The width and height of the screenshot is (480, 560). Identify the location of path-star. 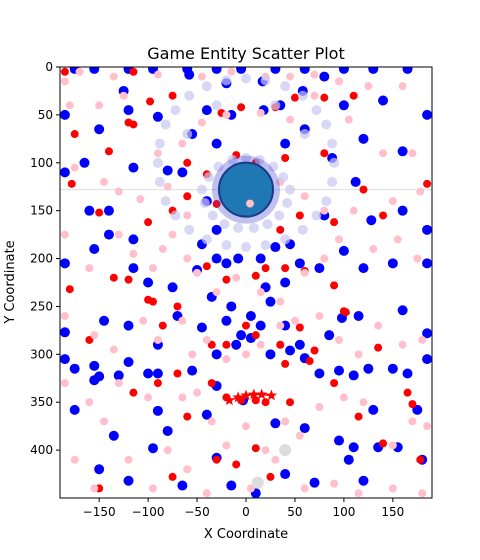
(229, 400).